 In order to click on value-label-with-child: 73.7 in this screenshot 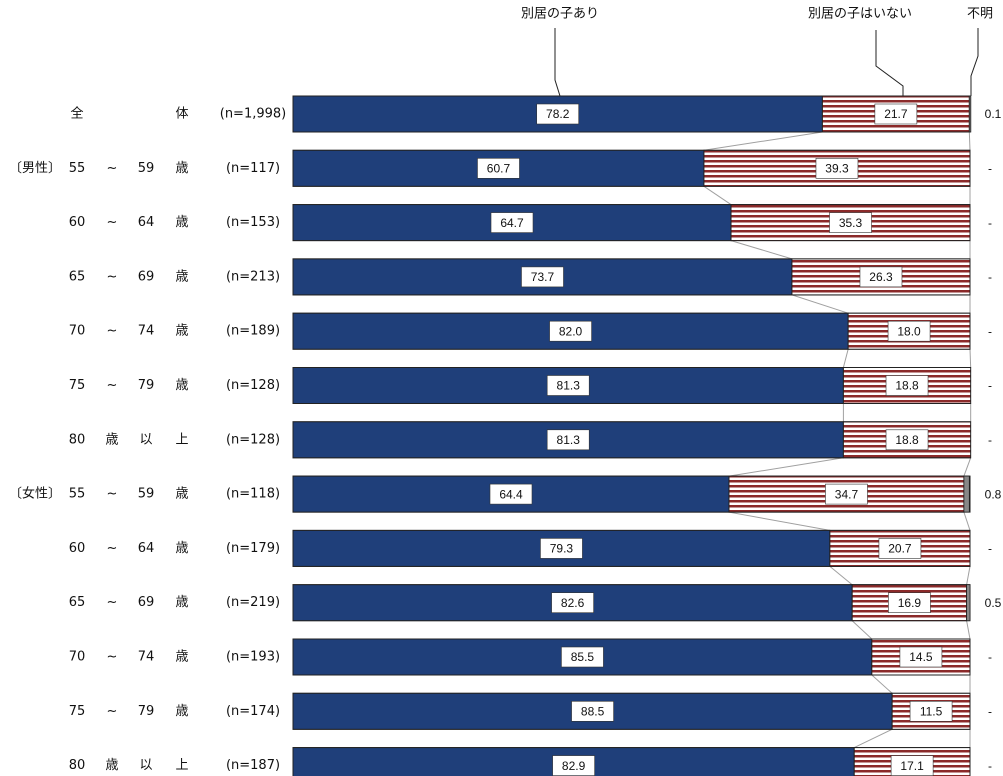, I will do `click(543, 277)`.